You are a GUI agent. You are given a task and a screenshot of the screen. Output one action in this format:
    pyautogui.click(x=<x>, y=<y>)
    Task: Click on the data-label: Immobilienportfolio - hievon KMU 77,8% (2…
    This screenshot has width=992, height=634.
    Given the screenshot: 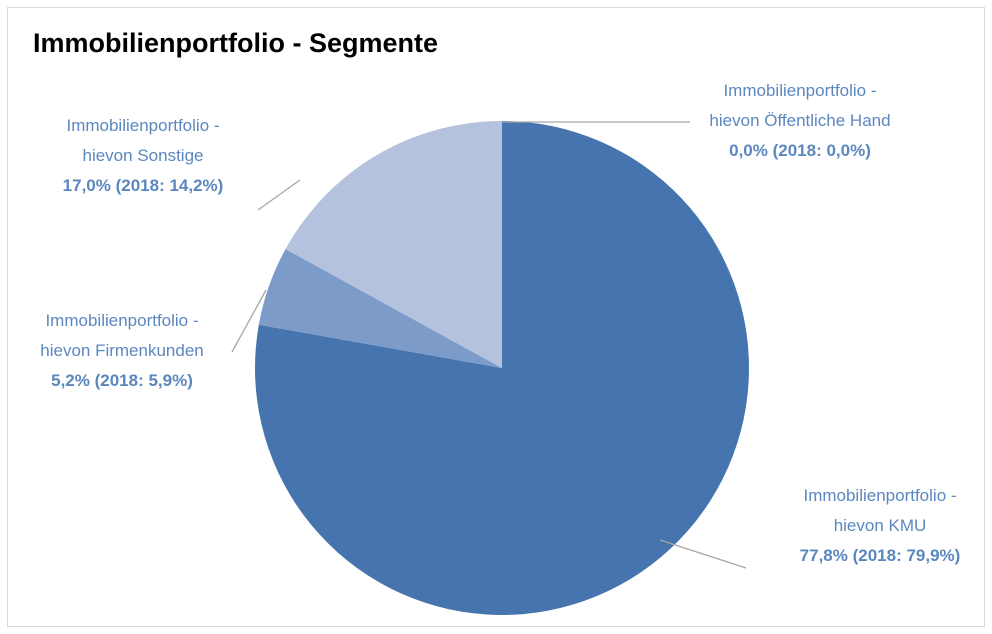 What is the action you would take?
    pyautogui.click(x=880, y=526)
    